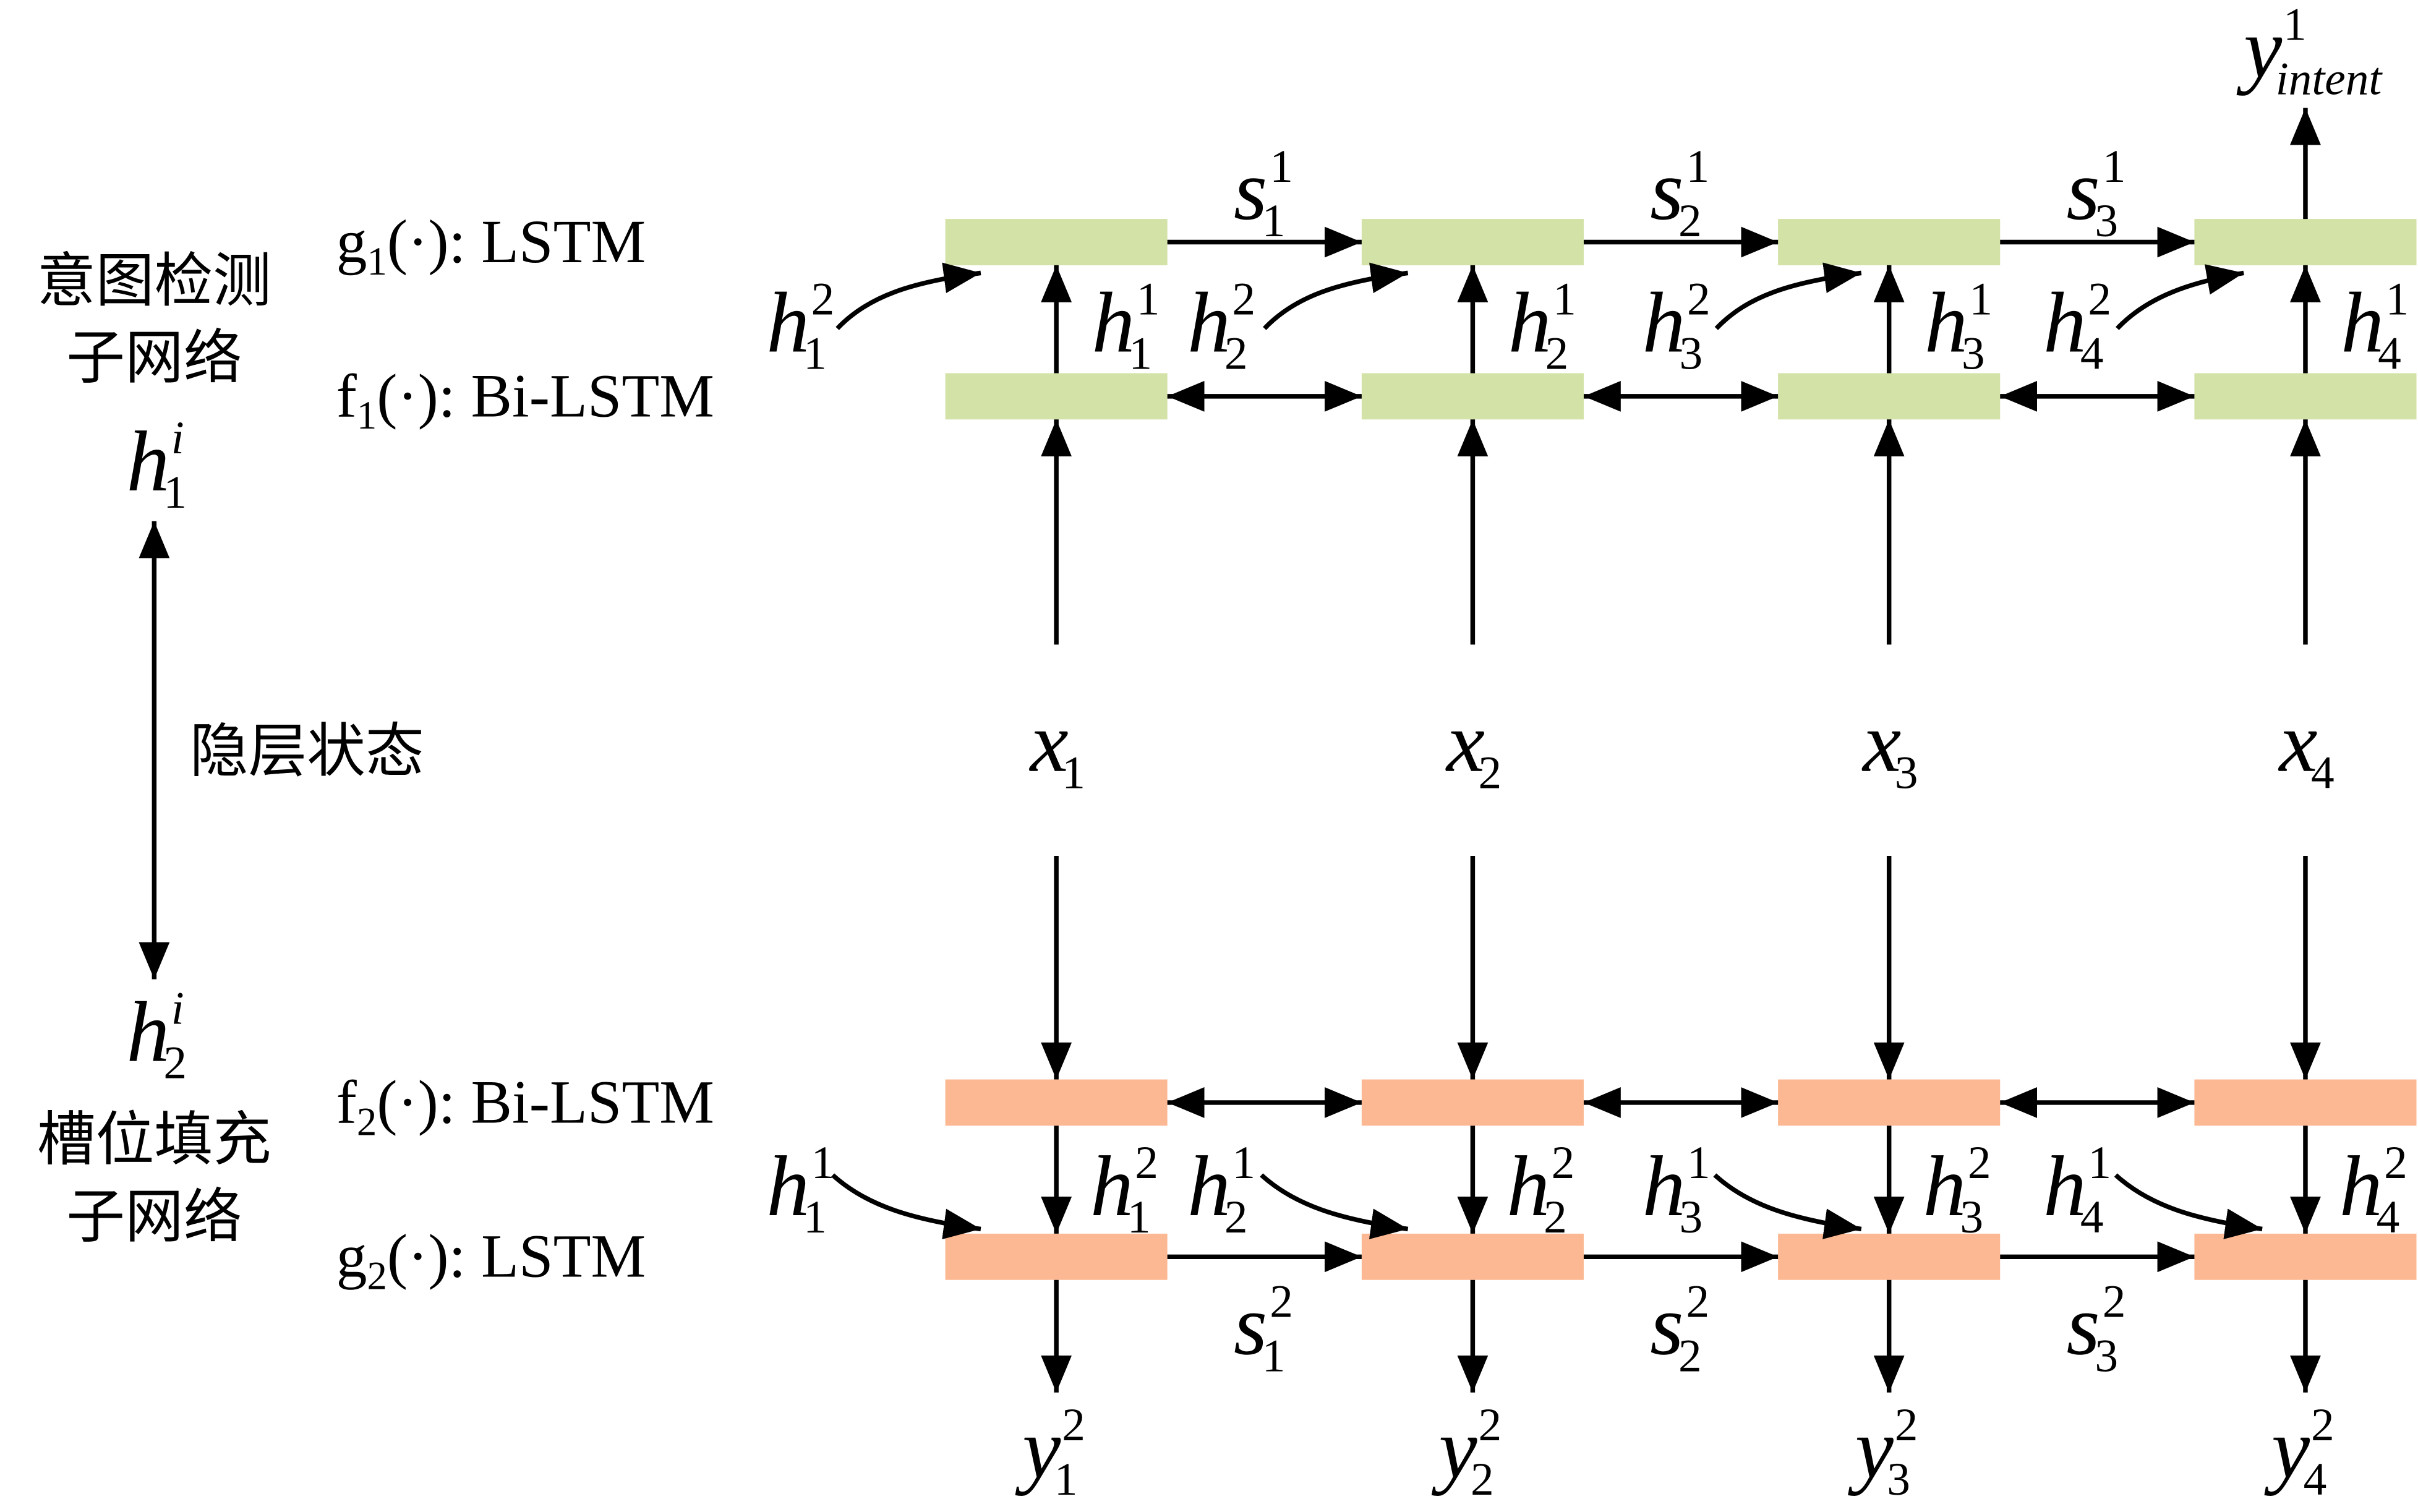  Describe the element at coordinates (147, 462) in the screenshot. I see `hidden-state-intent-label-symbol: h` at that location.